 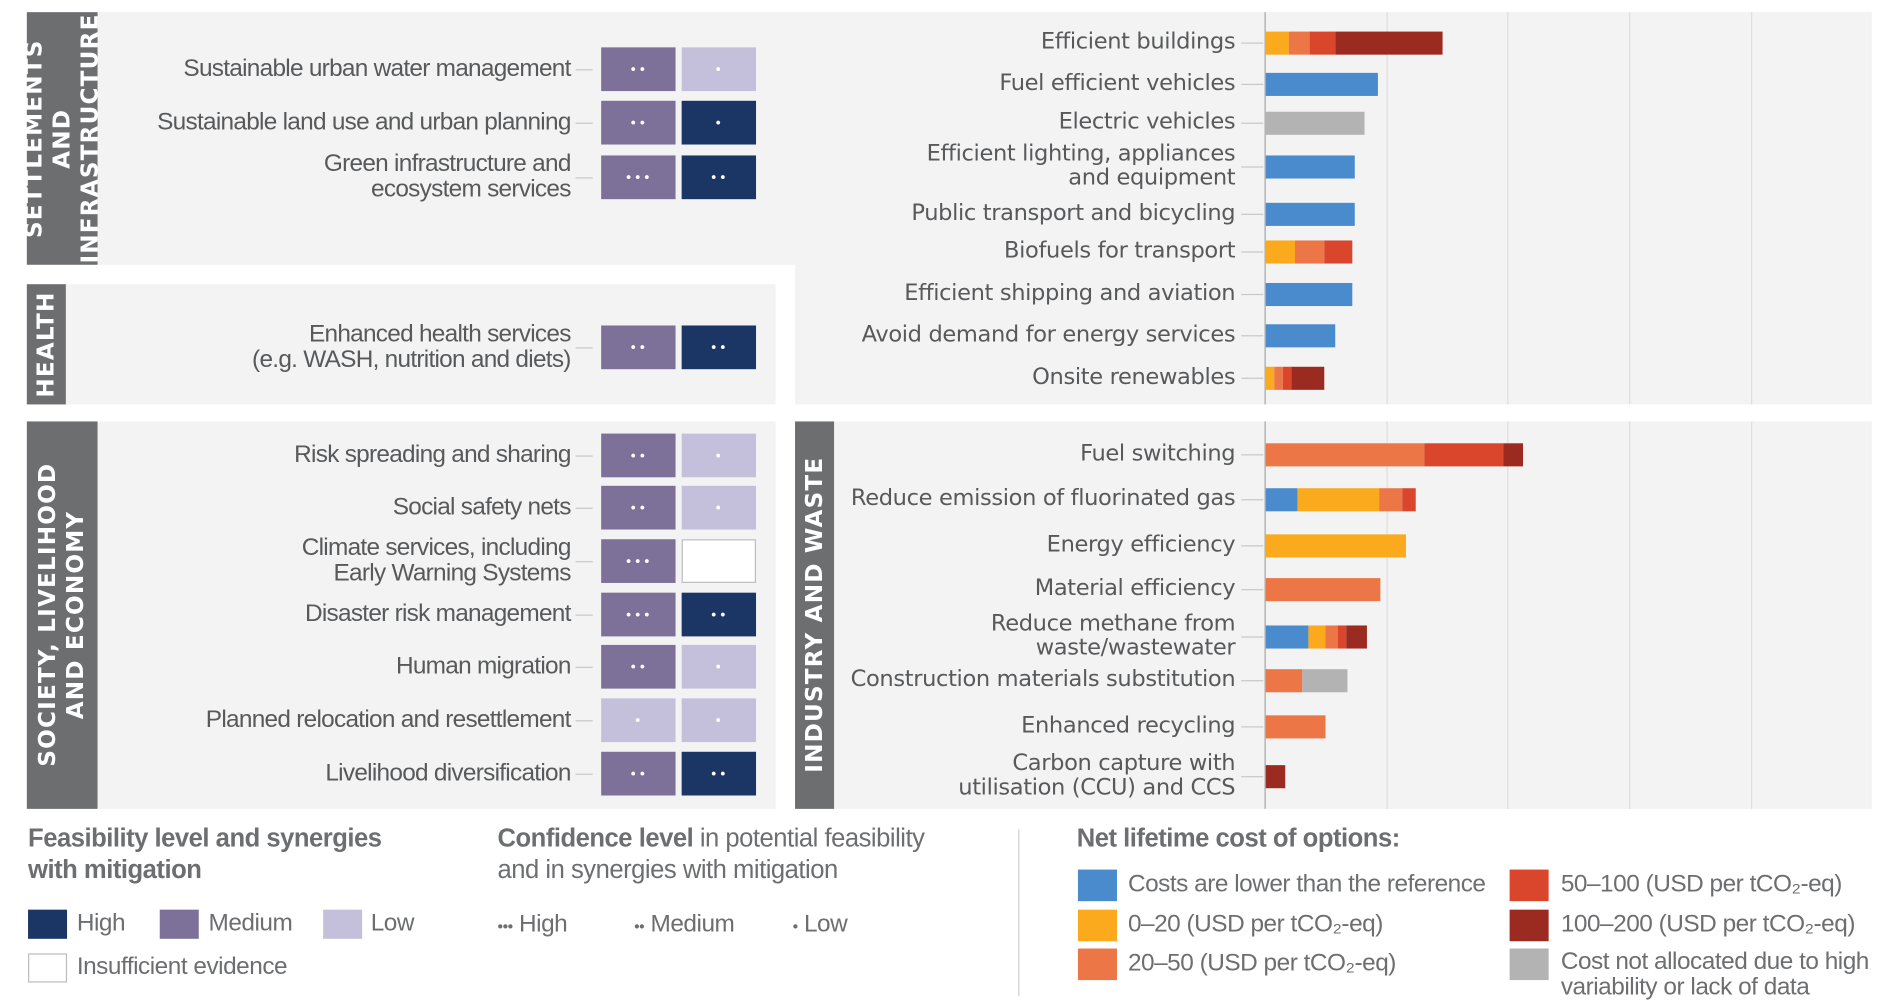 What do you see at coordinates (392, 923) in the screenshot?
I see `legend-label-low: Low` at bounding box center [392, 923].